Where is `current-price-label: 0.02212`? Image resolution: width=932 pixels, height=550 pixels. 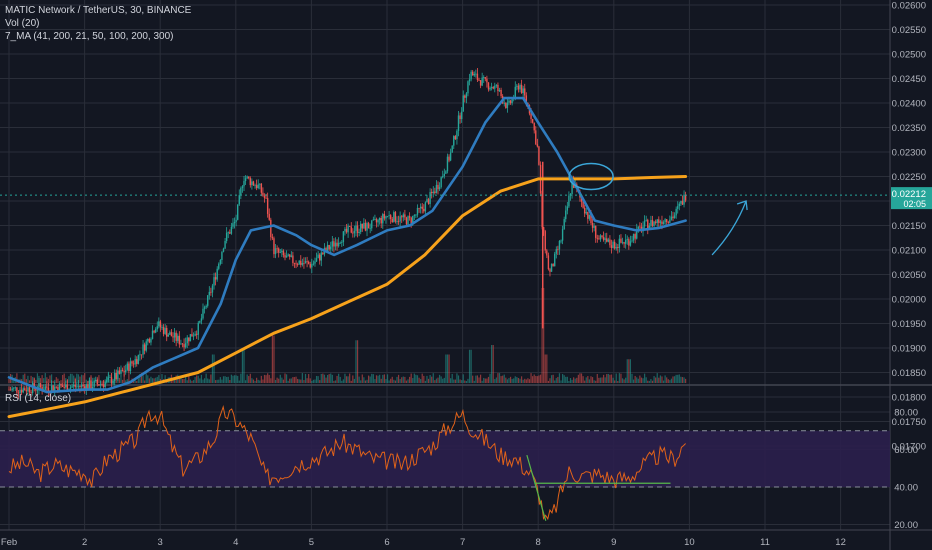
current-price-label: 0.02212 is located at coordinates (909, 194).